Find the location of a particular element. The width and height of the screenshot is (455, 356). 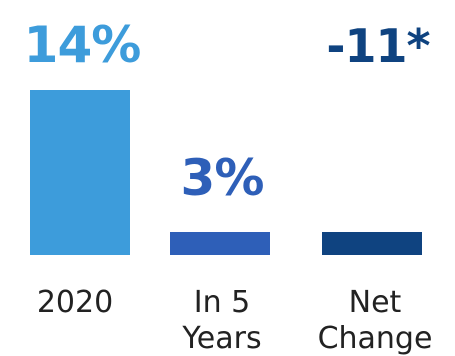

value-label-1: 14% is located at coordinates (82, 45).